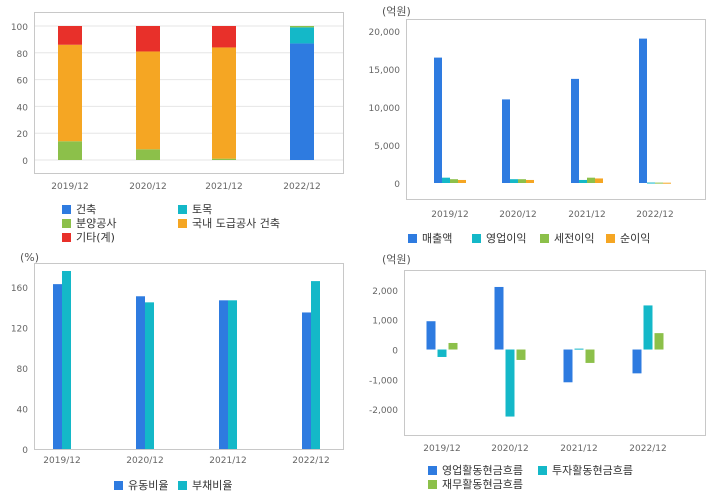  Describe the element at coordinates (23, 135) in the screenshot. I see `y-tick-label: 20` at that location.